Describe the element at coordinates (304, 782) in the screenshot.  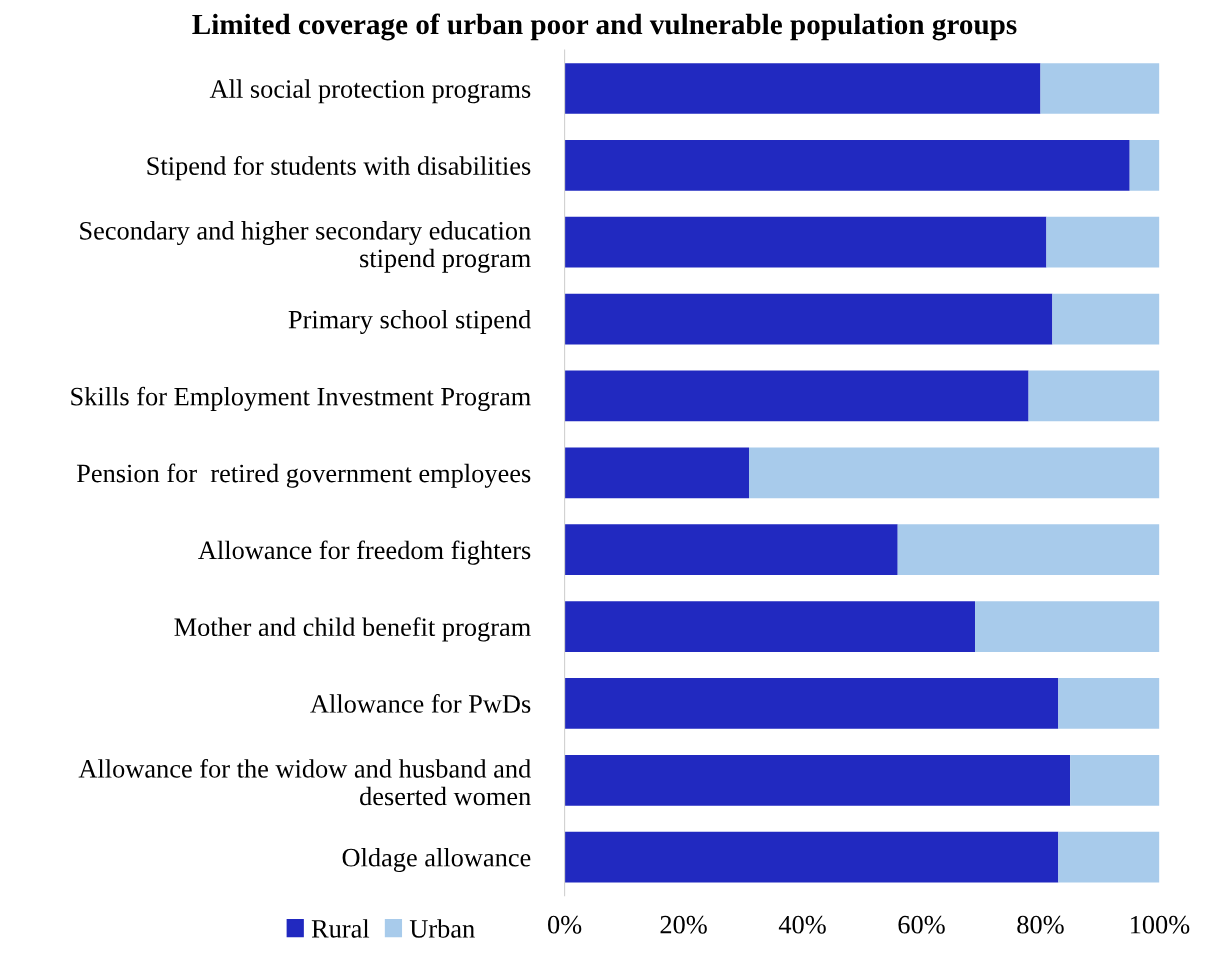
I see `y-tick-label: Allowance for the widow and husband and deserted women` at that location.